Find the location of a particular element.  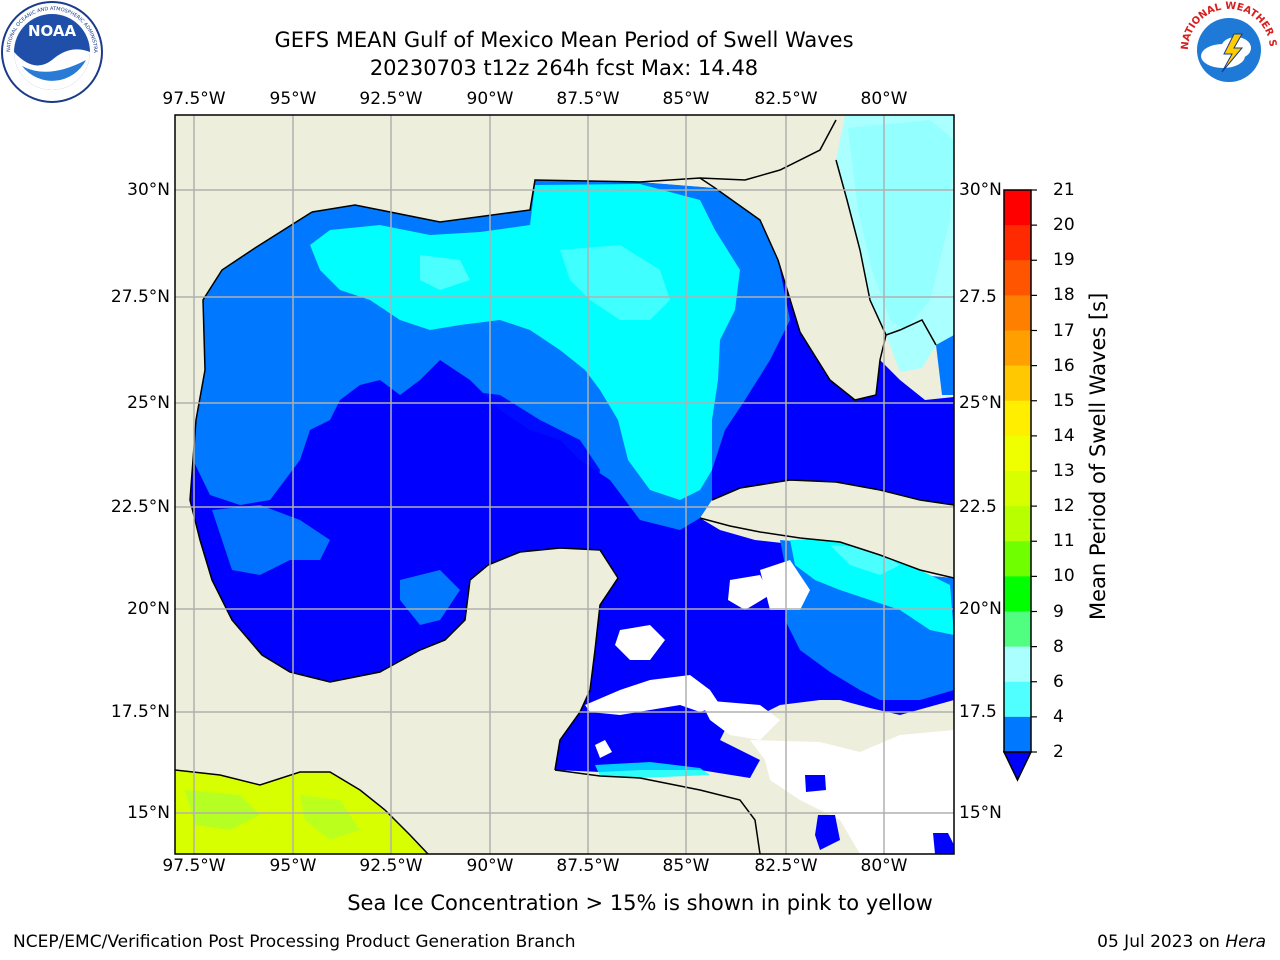

colorbar-tick-label: 9 is located at coordinates (1058, 611).